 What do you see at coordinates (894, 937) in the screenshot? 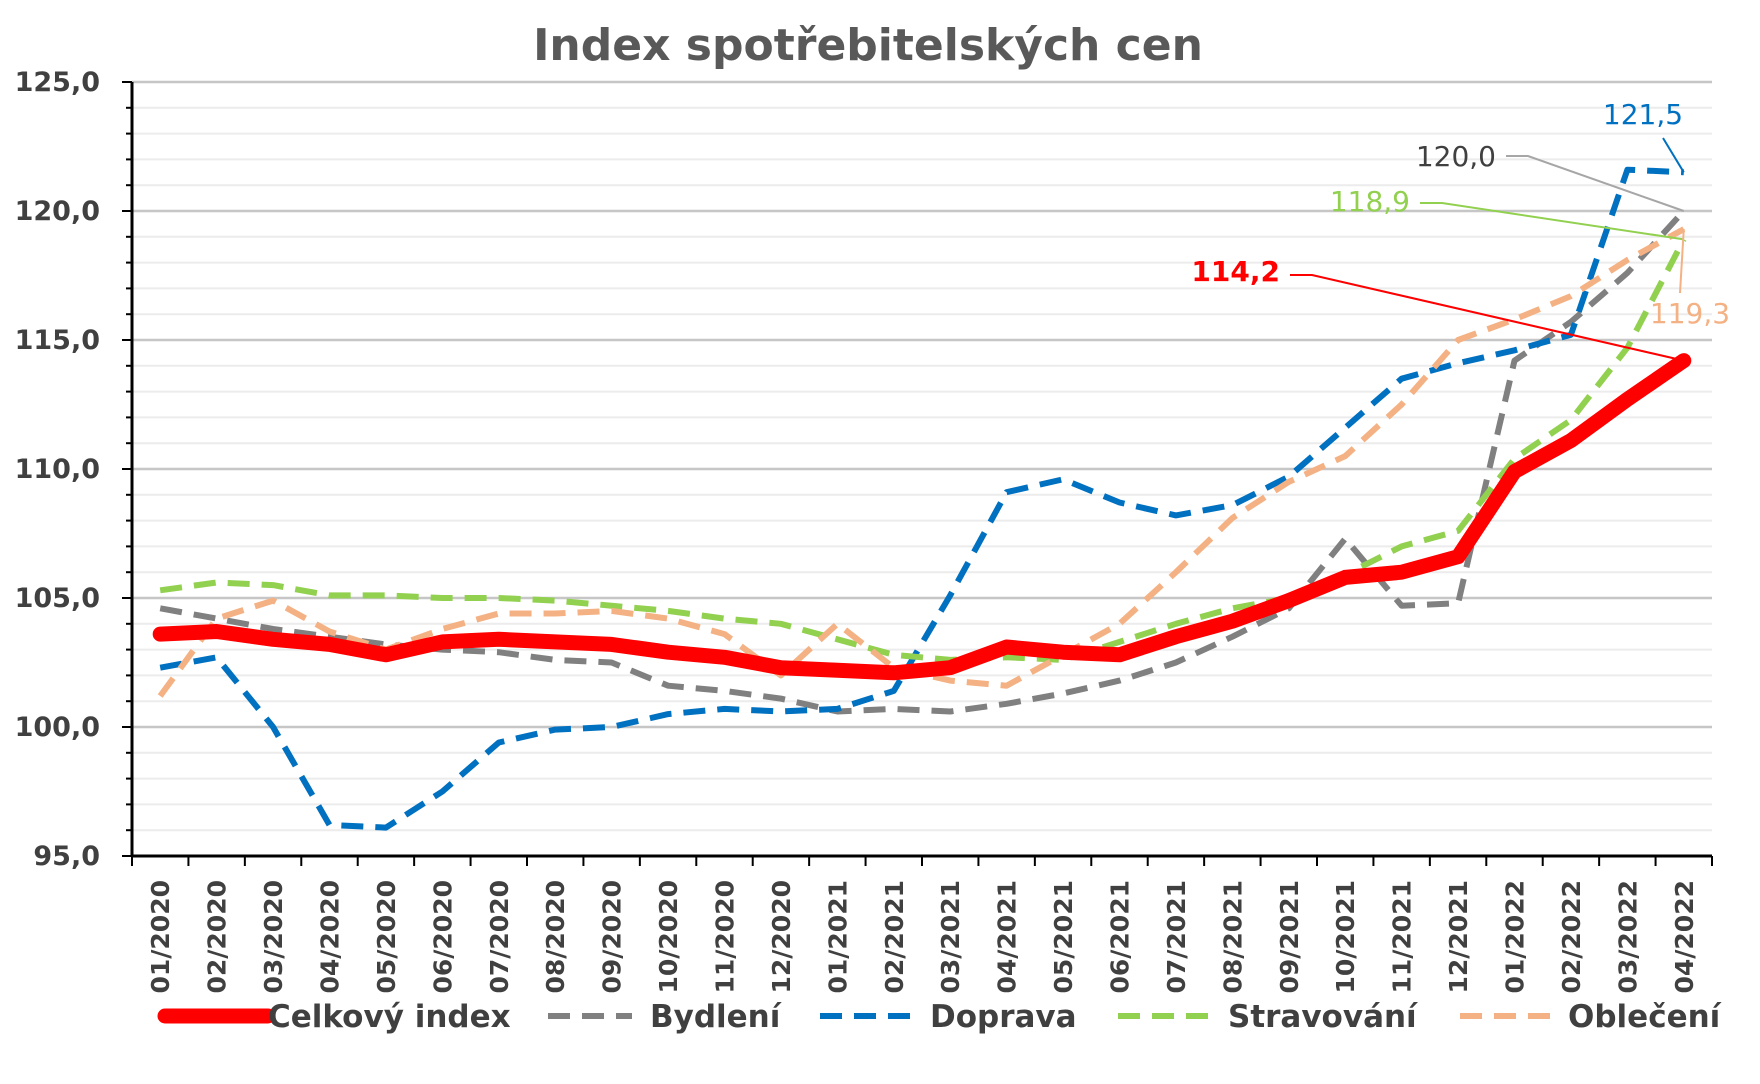
I see `x-tick-label: 02/2021` at bounding box center [894, 937].